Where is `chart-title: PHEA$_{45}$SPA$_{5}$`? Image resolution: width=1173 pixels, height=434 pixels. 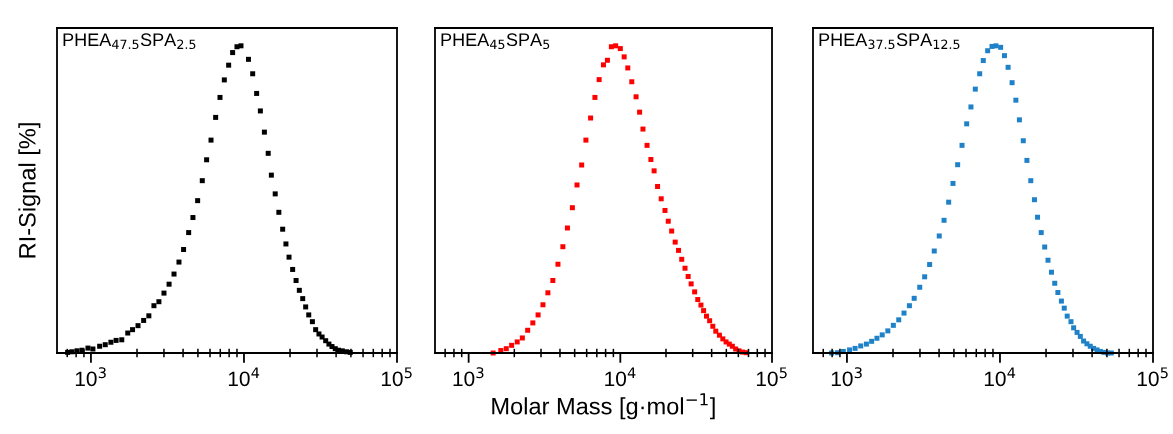
chart-title: PHEA$_{45}$SPA$_{5}$ is located at coordinates (495, 41).